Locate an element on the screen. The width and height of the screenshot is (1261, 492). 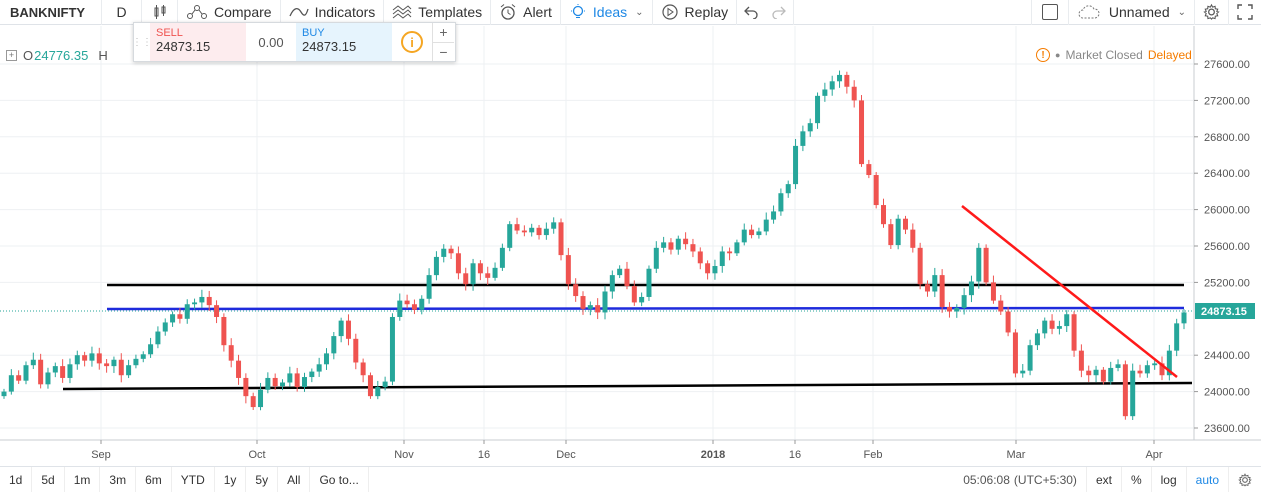
collapse-legend-icon: + is located at coordinates (11, 55).